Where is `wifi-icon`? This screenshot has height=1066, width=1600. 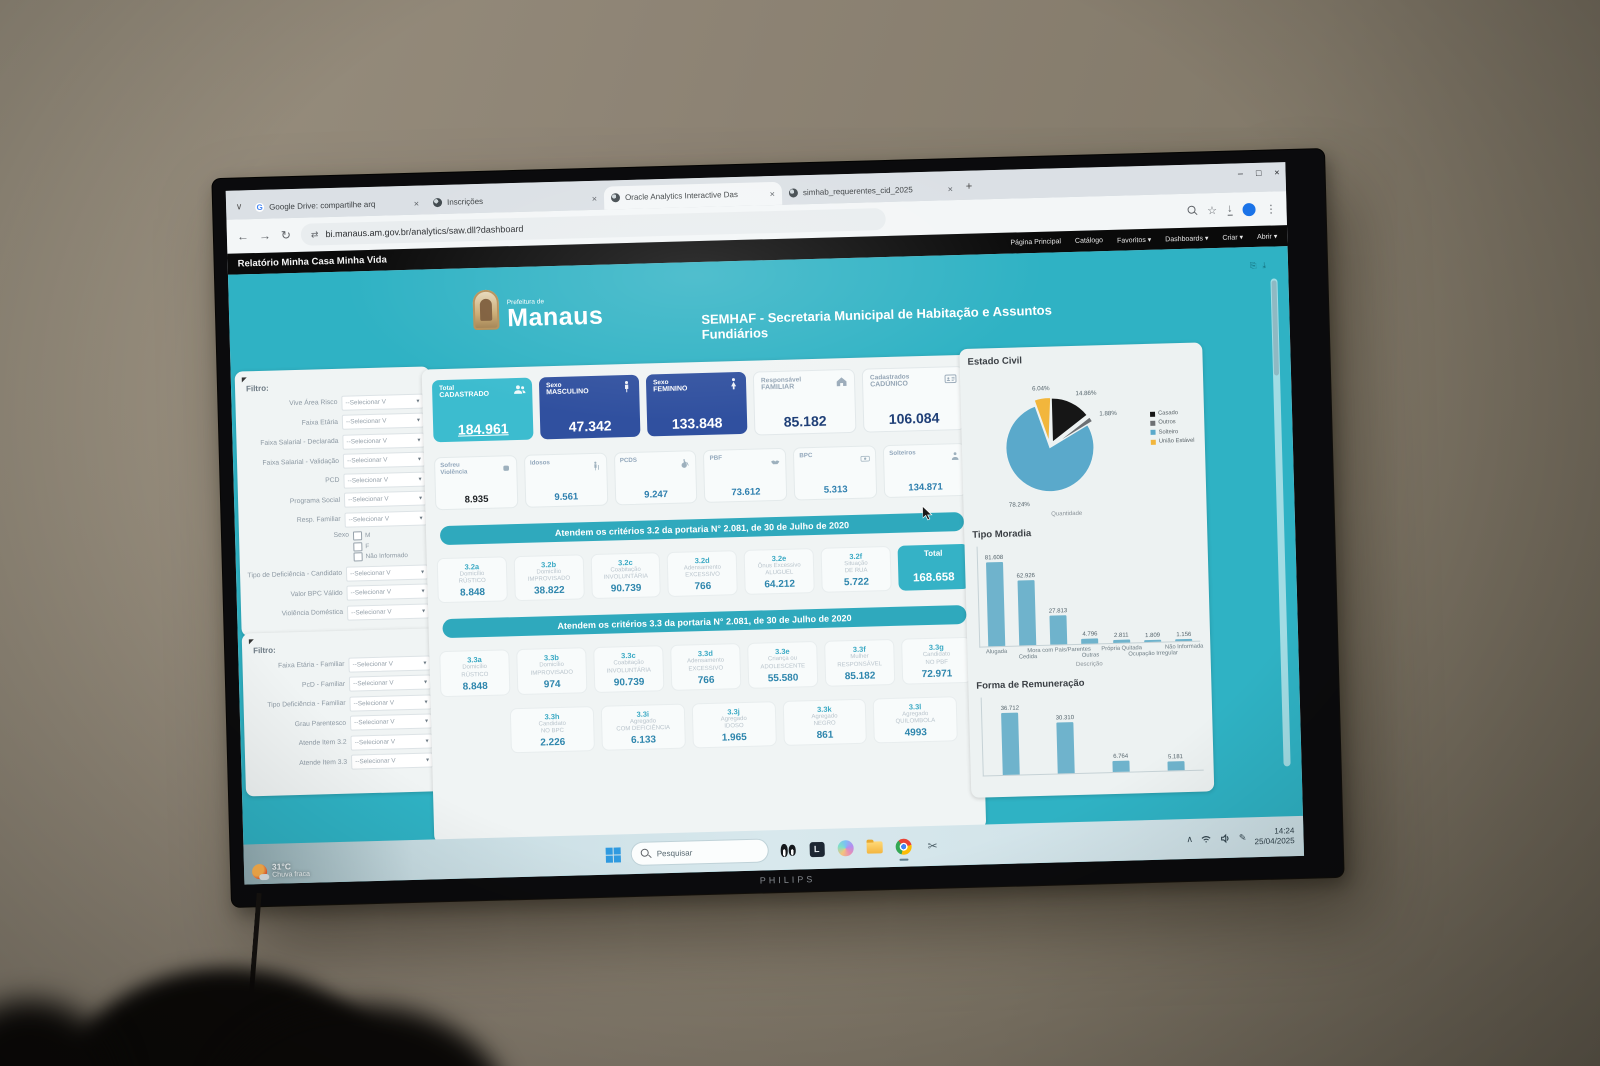 wifi-icon is located at coordinates (1206, 838).